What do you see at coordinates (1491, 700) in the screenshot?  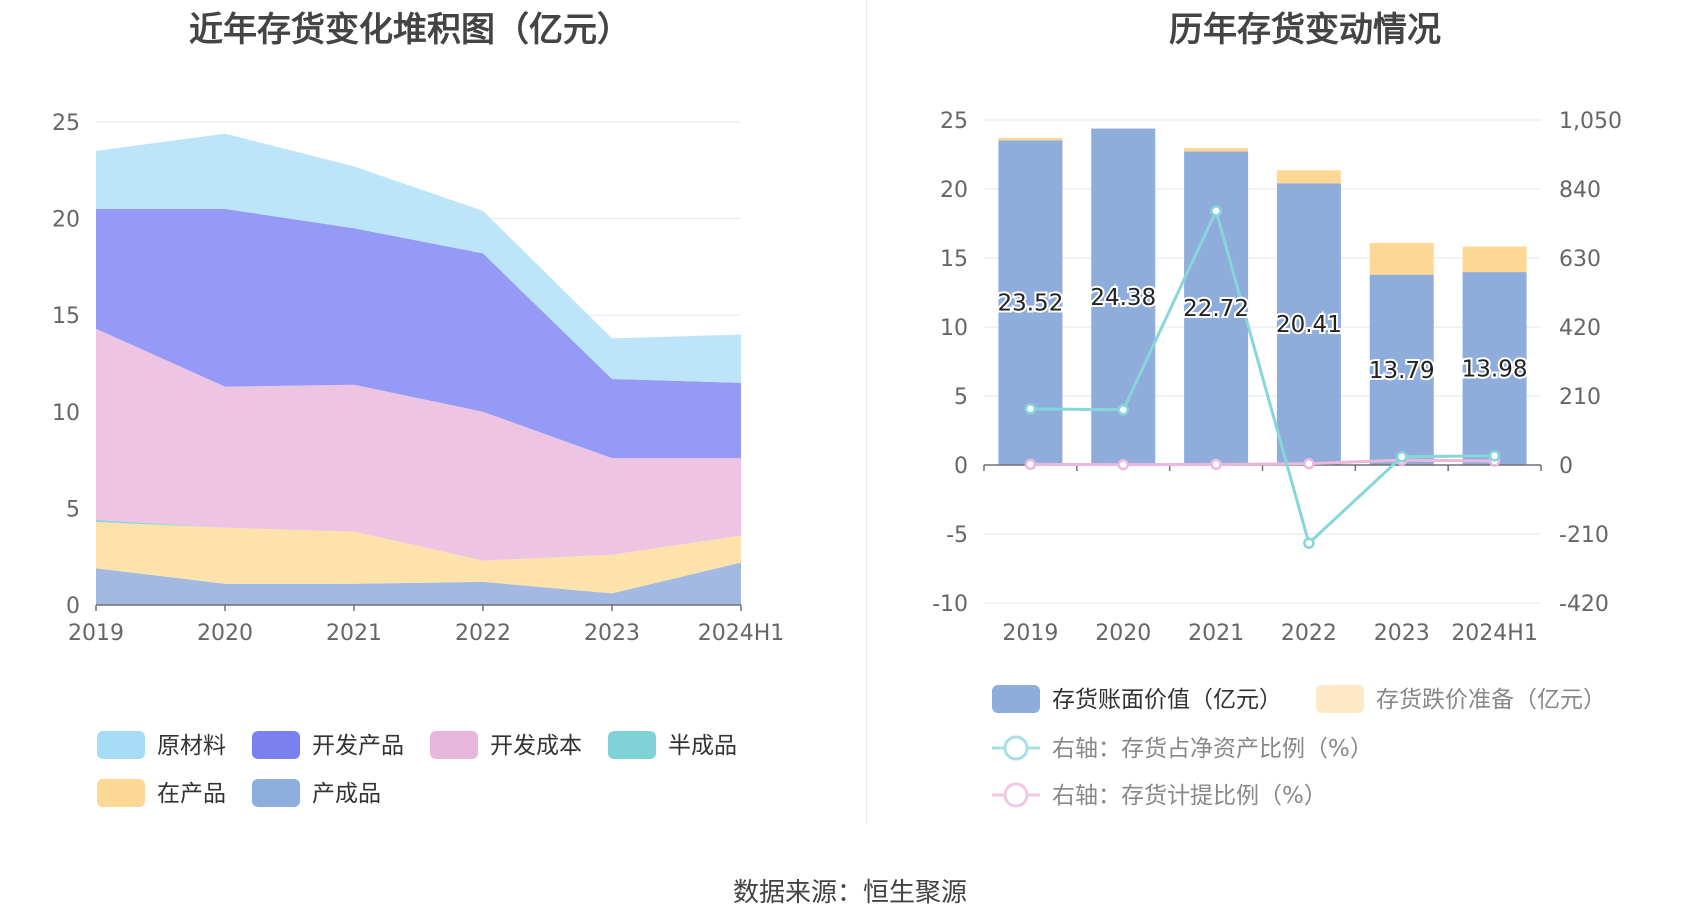 I see `legend-label: 存货跌价准备（亿元）` at bounding box center [1491, 700].